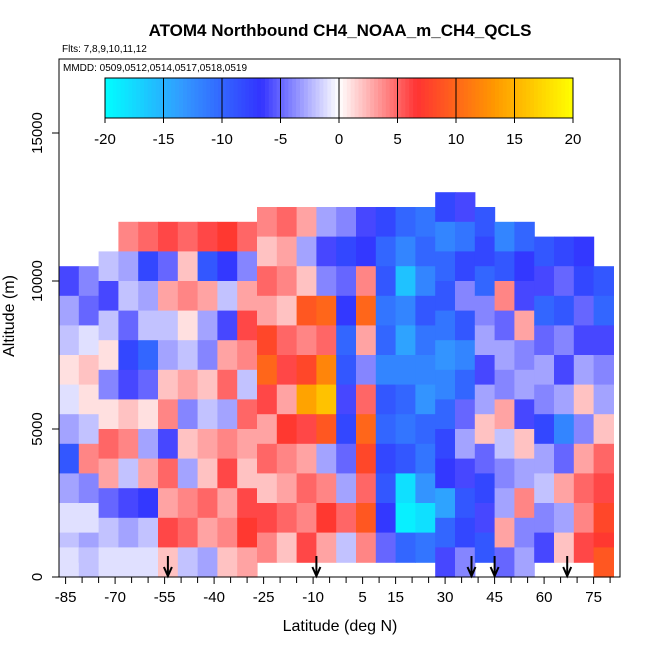 The height and width of the screenshot is (650, 650). What do you see at coordinates (222, 139) in the screenshot?
I see `colorbar-tick-label: -10` at bounding box center [222, 139].